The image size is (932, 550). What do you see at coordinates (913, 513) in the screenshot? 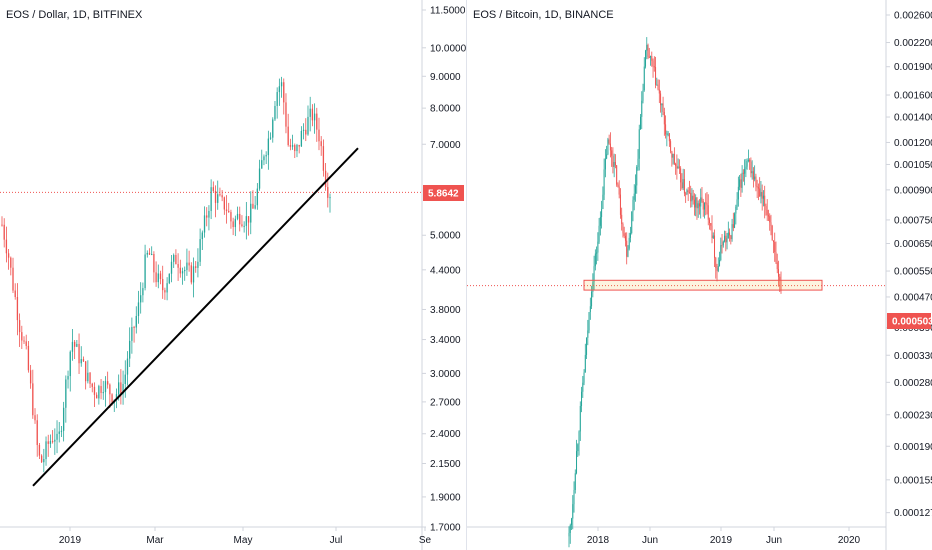
I see `eos-btc-y-tick-label: 0.0001270` at bounding box center [913, 513].